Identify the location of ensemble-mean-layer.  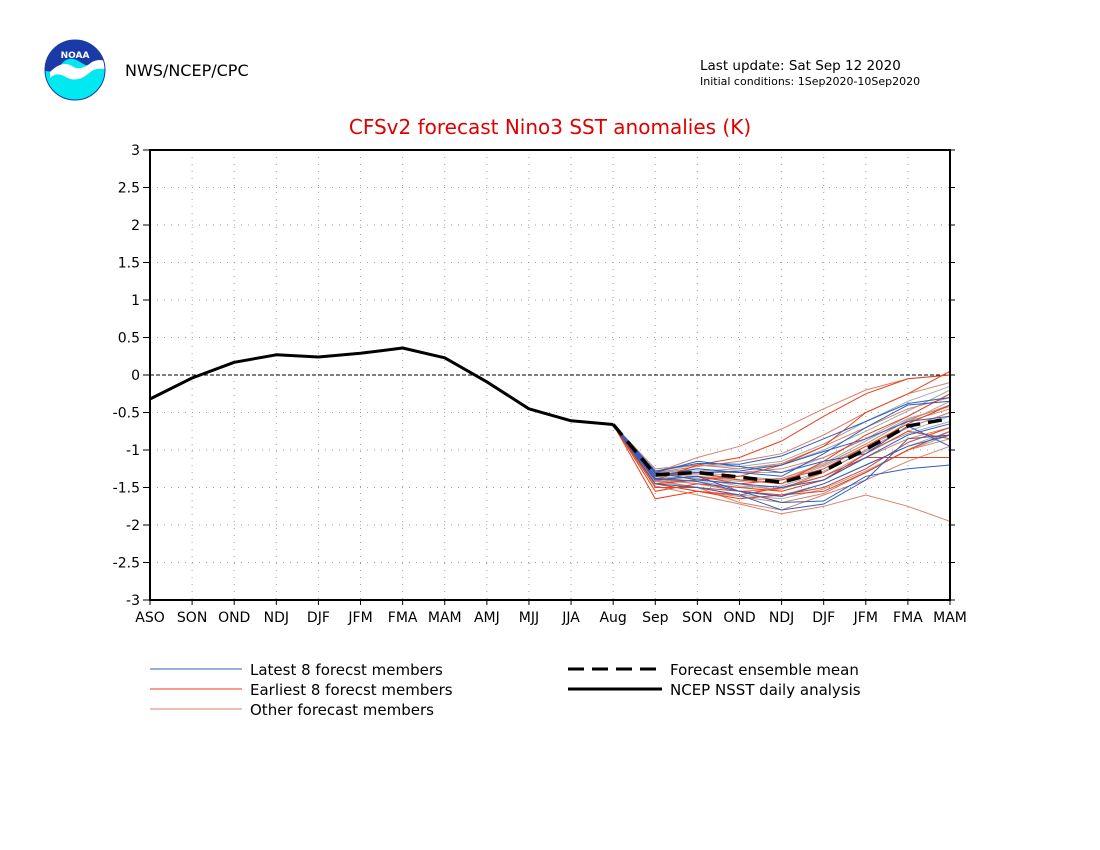
(781, 450).